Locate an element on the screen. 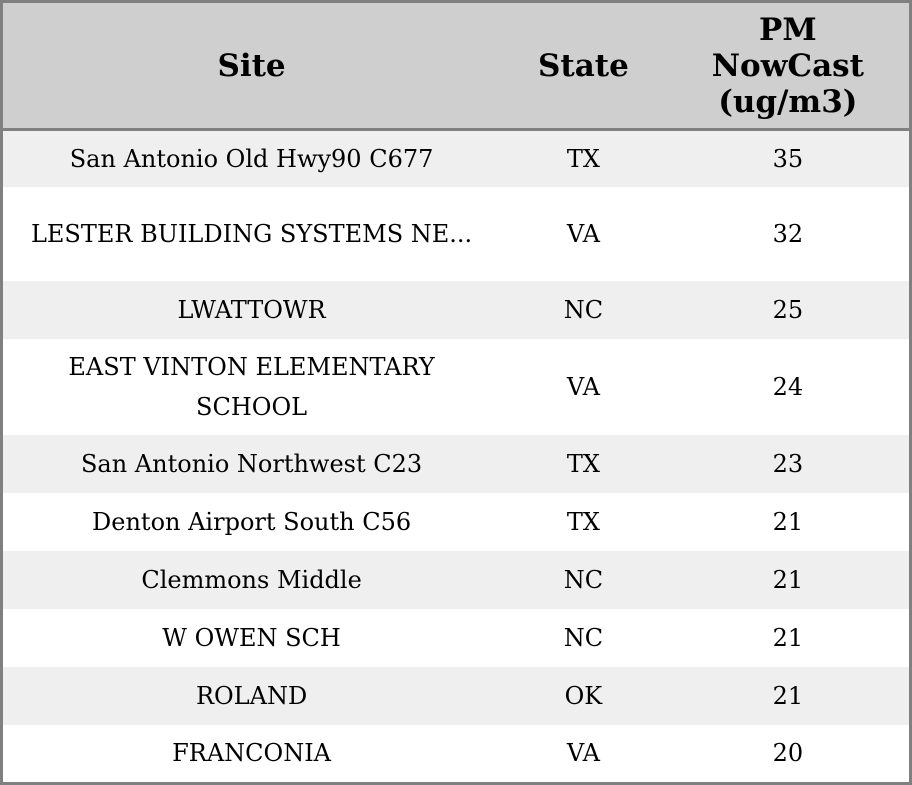  cell-site: San Antonio Old Hwy90 C677 is located at coordinates (251, 158).